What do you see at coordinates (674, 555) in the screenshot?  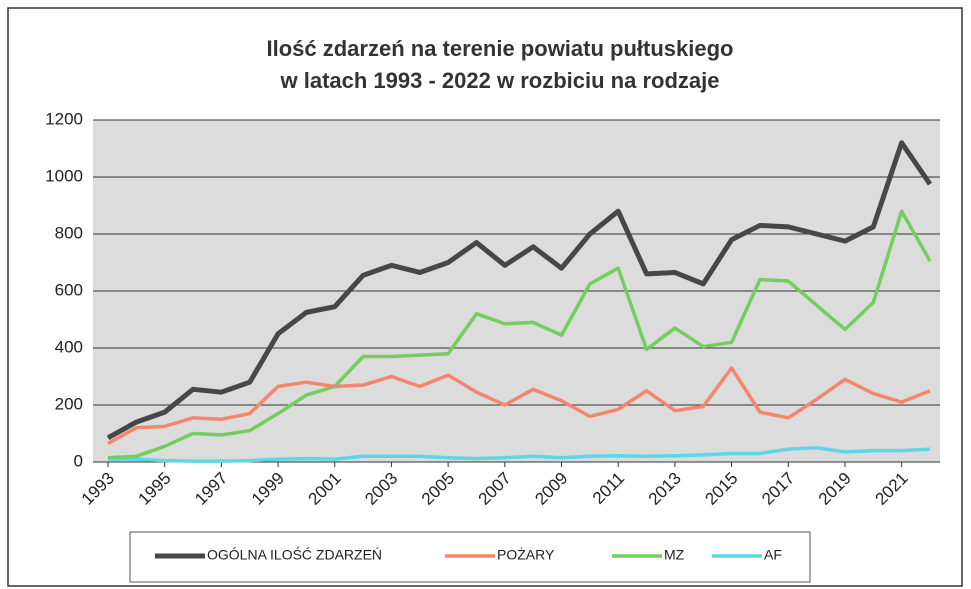 I see `legend-label: MZ` at bounding box center [674, 555].